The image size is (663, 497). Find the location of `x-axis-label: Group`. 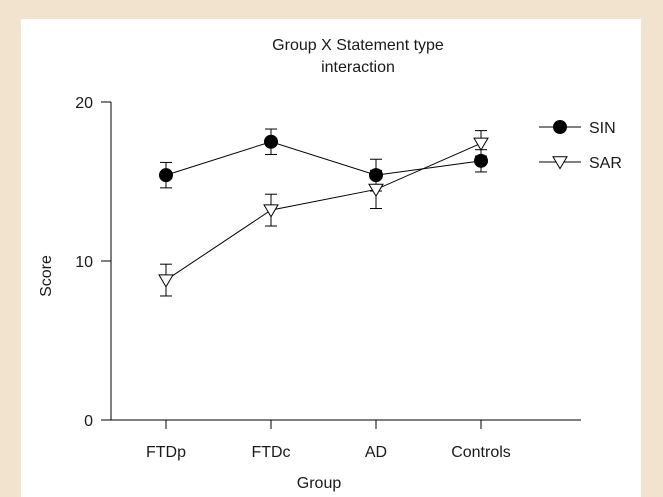

x-axis-label: Group is located at coordinates (319, 483).